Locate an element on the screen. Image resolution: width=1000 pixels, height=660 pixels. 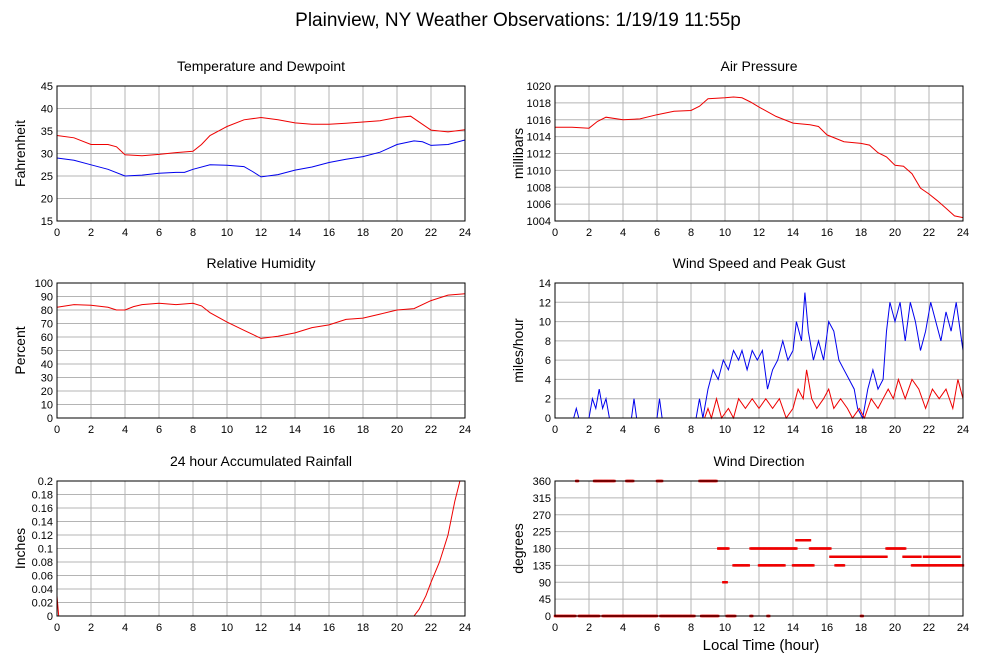
y-tick-label: 0.18 is located at coordinates (42, 496).